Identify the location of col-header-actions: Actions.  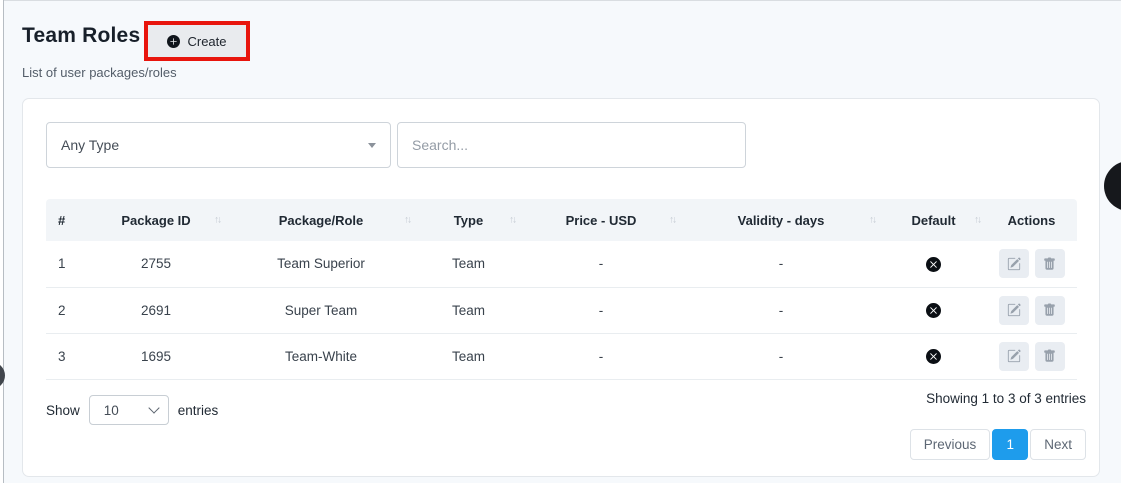
(1031, 220).